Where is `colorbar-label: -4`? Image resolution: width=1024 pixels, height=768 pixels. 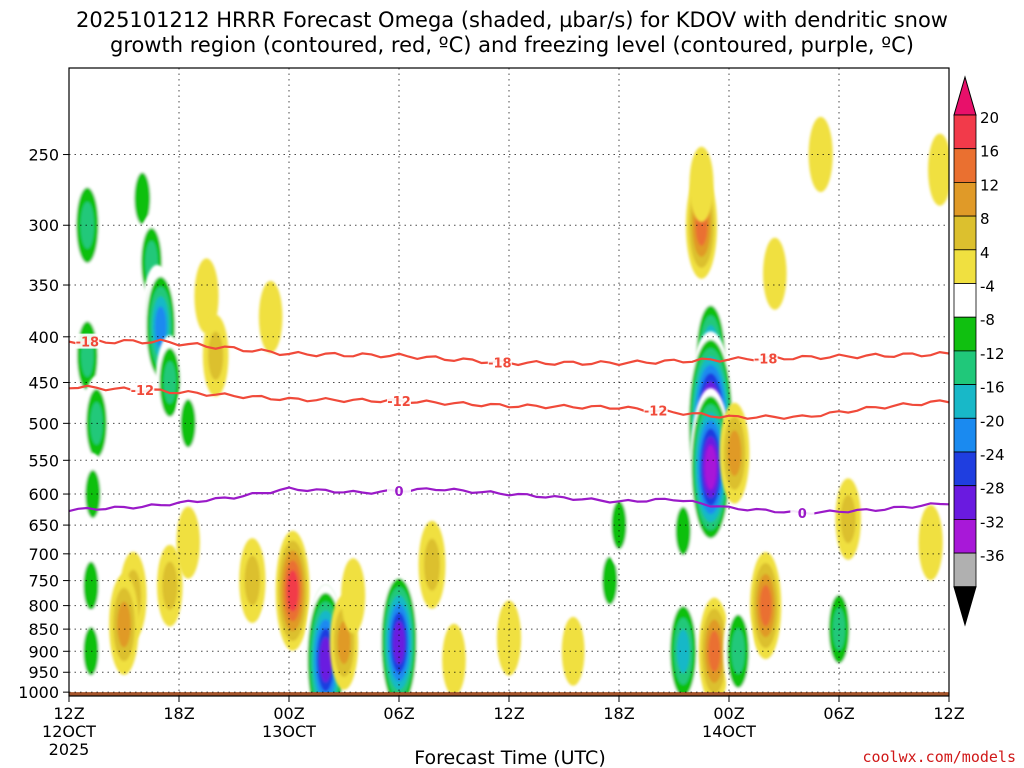
colorbar-label: -4 is located at coordinates (987, 287).